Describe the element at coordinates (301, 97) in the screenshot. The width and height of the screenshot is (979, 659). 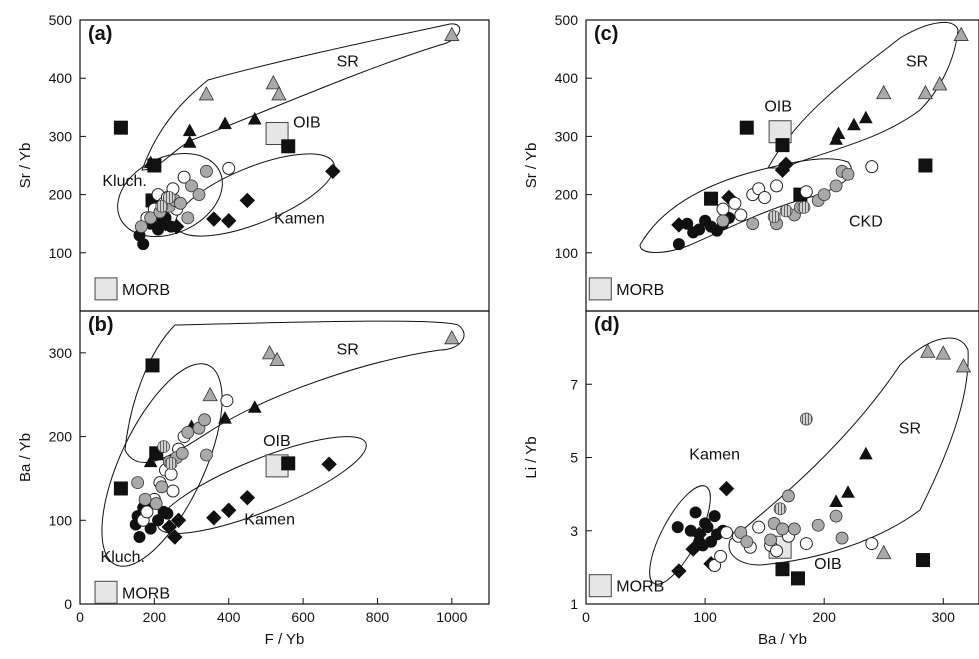
I see `field-sr-a` at that location.